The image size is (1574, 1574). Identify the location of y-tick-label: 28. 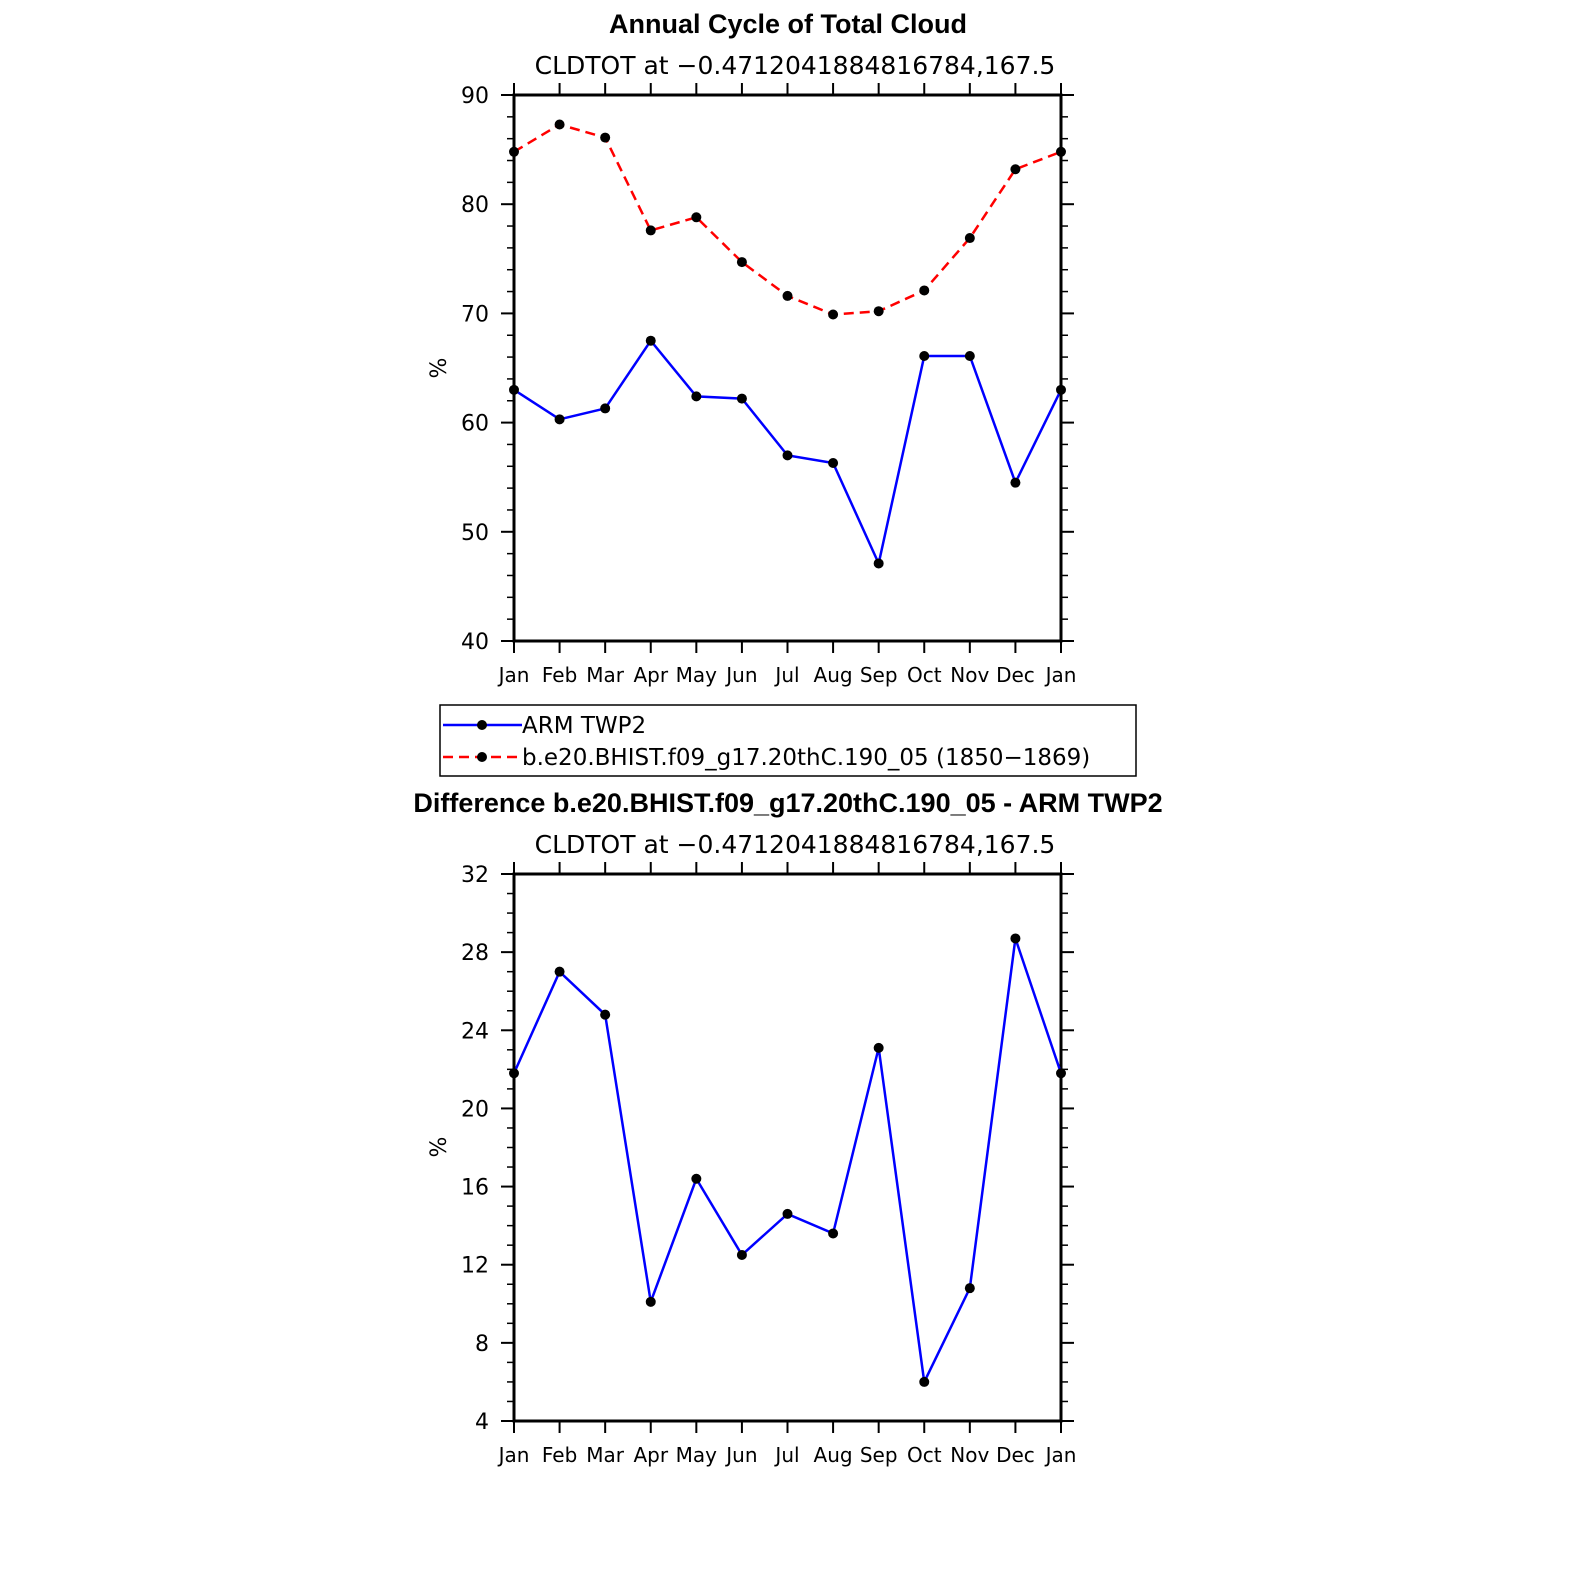
(475, 953).